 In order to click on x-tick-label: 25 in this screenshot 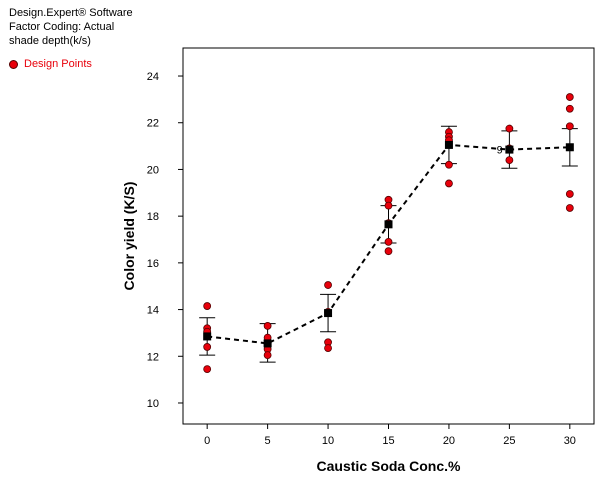, I will do `click(509, 441)`.